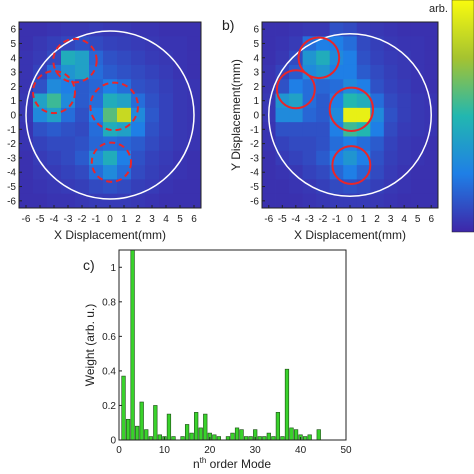 This screenshot has width=474, height=474. What do you see at coordinates (462, 116) in the screenshot?
I see `colorbar` at bounding box center [462, 116].